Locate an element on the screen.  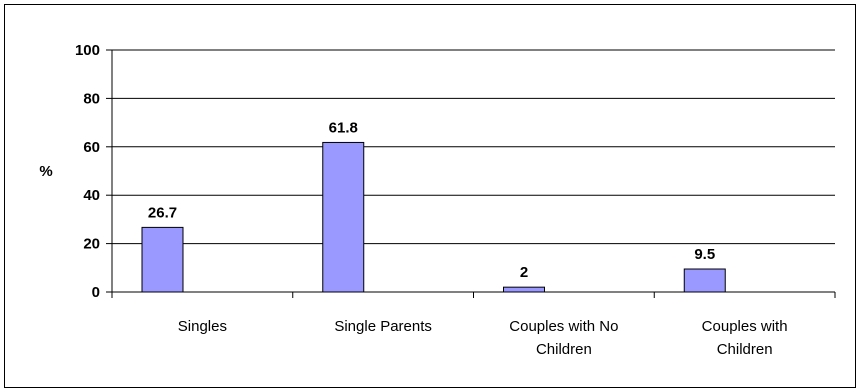
data-label: 26.7 is located at coordinates (162, 212).